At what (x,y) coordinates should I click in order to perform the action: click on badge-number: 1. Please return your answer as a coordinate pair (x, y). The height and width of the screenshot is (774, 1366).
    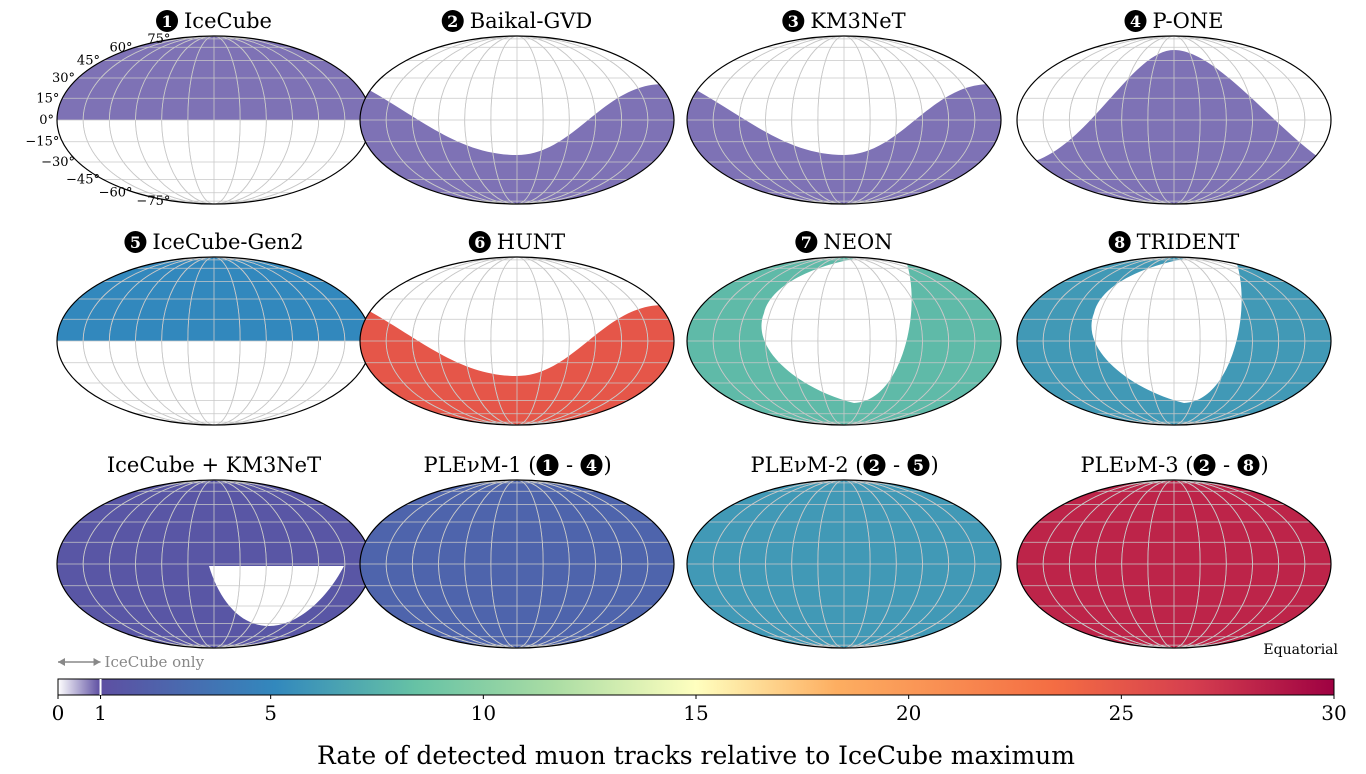
    Looking at the image, I should click on (166, 21).